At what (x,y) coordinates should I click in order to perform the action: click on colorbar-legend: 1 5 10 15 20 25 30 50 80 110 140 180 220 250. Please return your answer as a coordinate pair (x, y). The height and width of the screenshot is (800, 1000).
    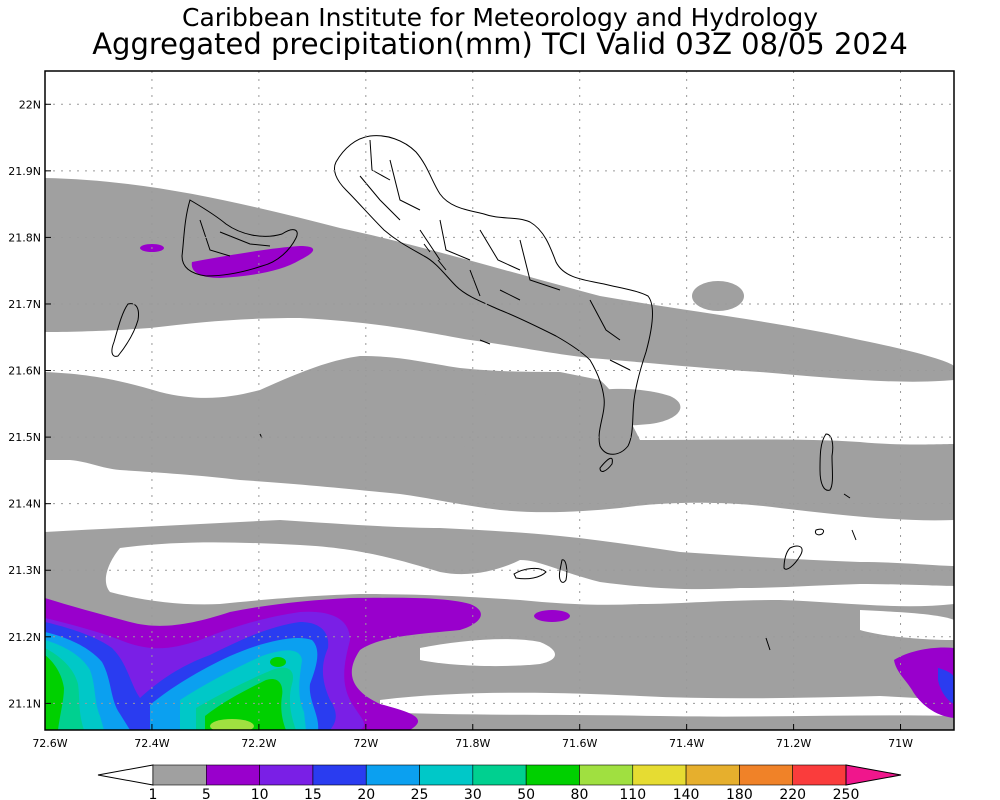
    Looking at the image, I should click on (499, 782).